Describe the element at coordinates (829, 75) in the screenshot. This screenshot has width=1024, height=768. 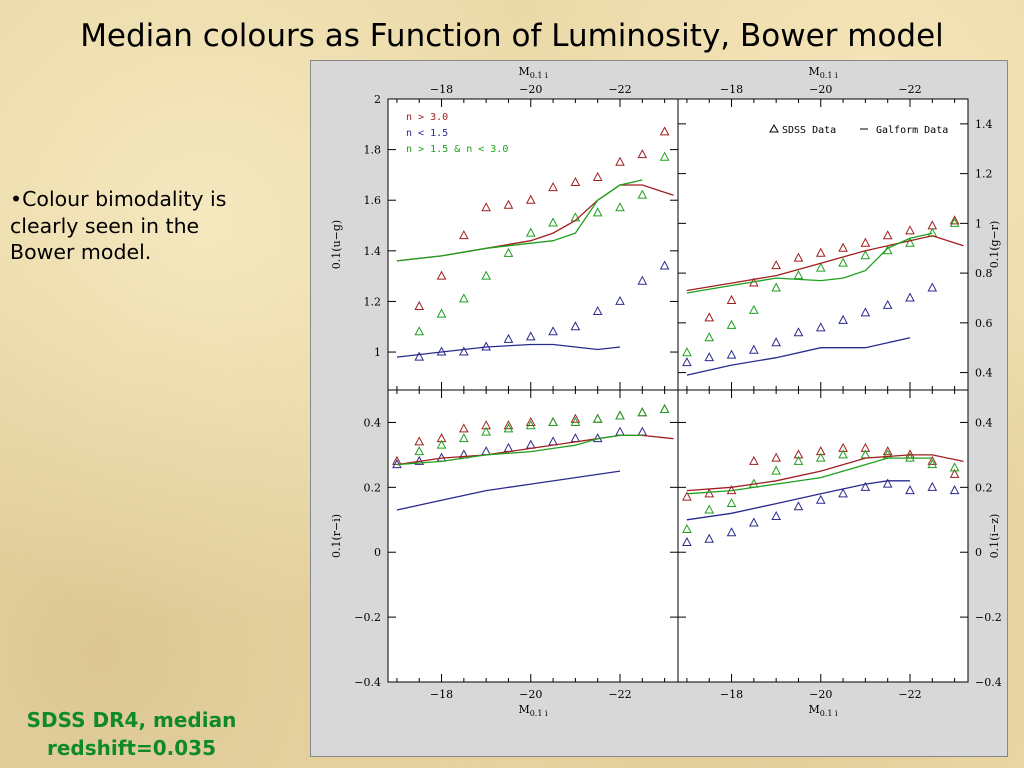
I see `axis-title-subscript: 0.1 i` at that location.